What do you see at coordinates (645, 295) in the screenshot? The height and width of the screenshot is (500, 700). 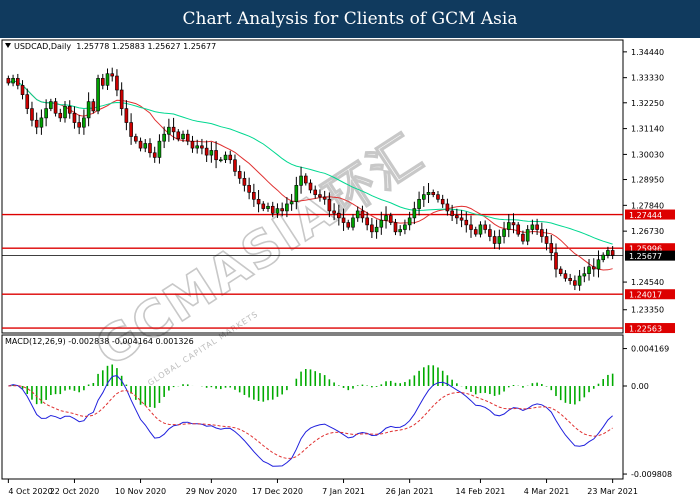 I see `level-label: 1.24017` at bounding box center [645, 295].